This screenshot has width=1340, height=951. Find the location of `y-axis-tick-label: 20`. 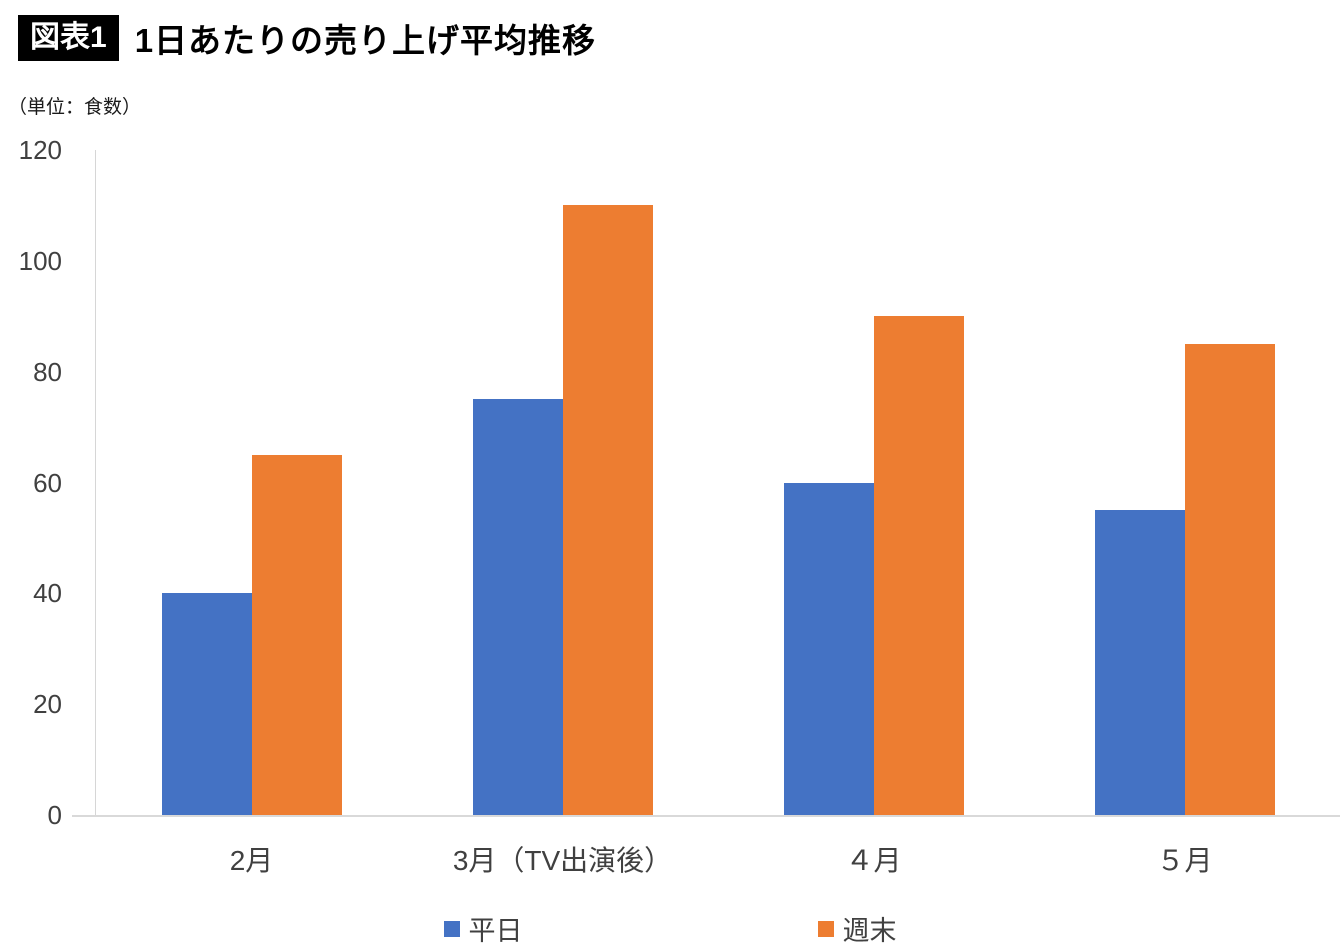

y-axis-tick-label: 20 is located at coordinates (47, 704).